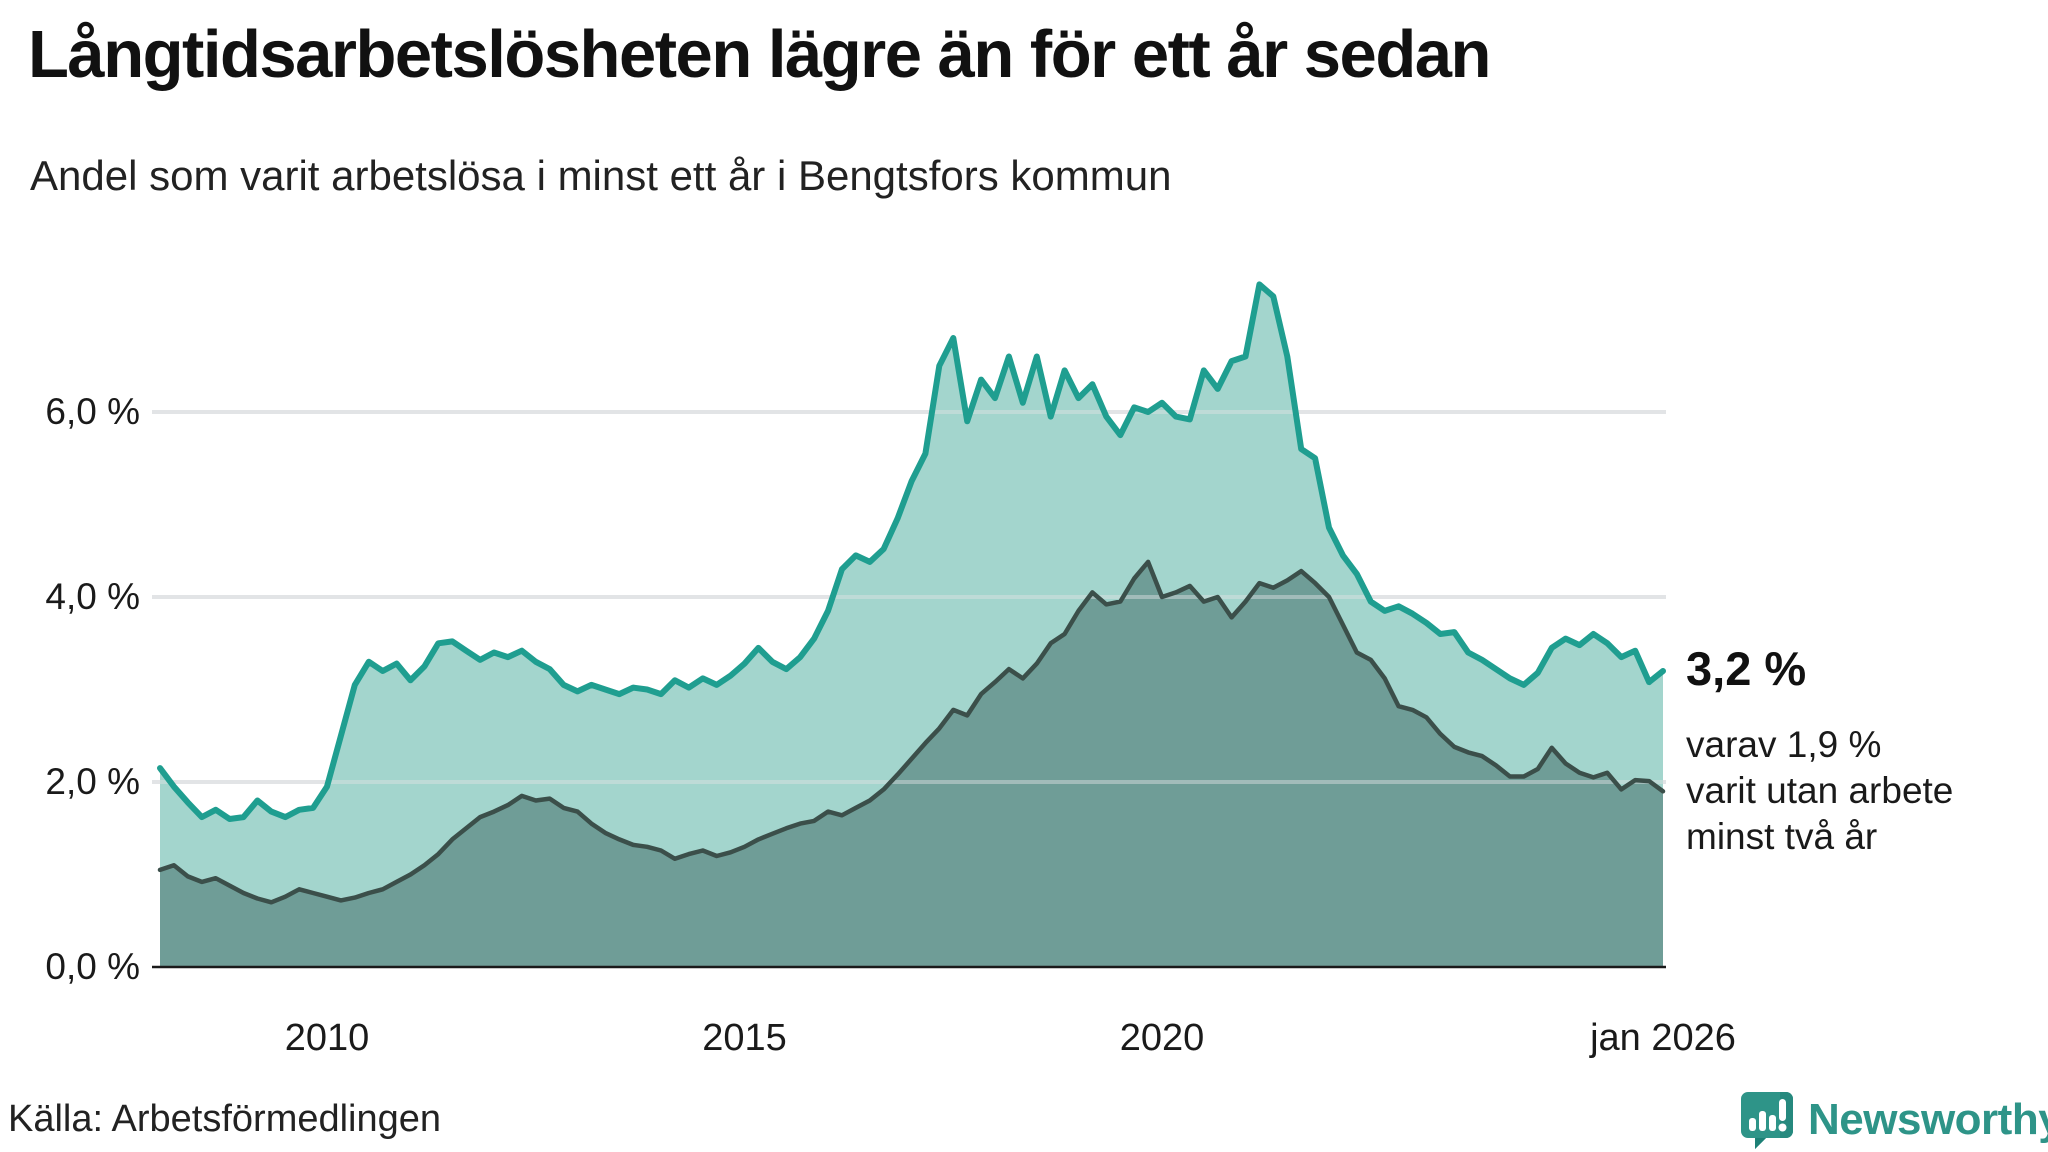 The height and width of the screenshot is (1152, 2048). Describe the element at coordinates (1820, 790) in the screenshot. I see `subnote-line-2: varit utan arbete` at that location.